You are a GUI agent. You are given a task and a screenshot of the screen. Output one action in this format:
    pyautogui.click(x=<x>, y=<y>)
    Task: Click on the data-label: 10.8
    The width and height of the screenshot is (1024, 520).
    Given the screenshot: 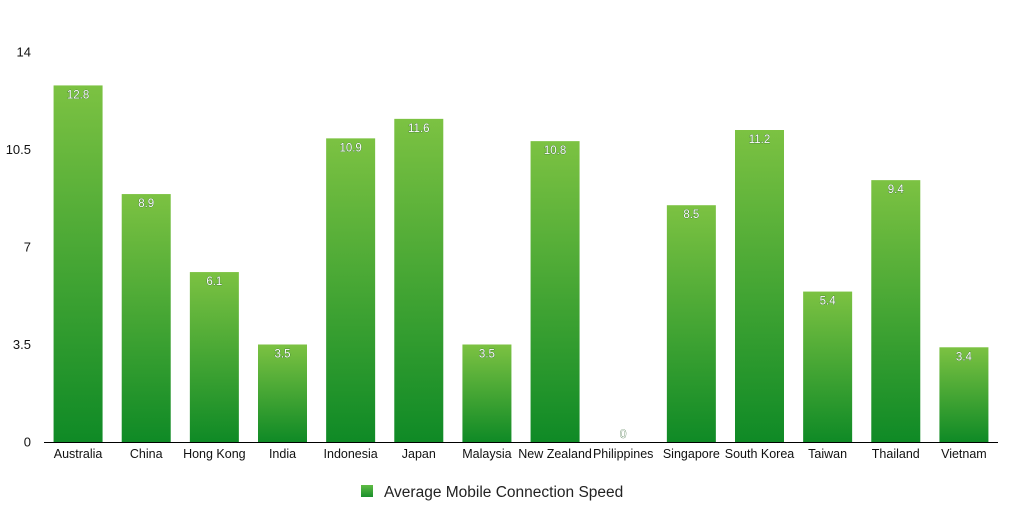 What is the action you would take?
    pyautogui.click(x=555, y=151)
    